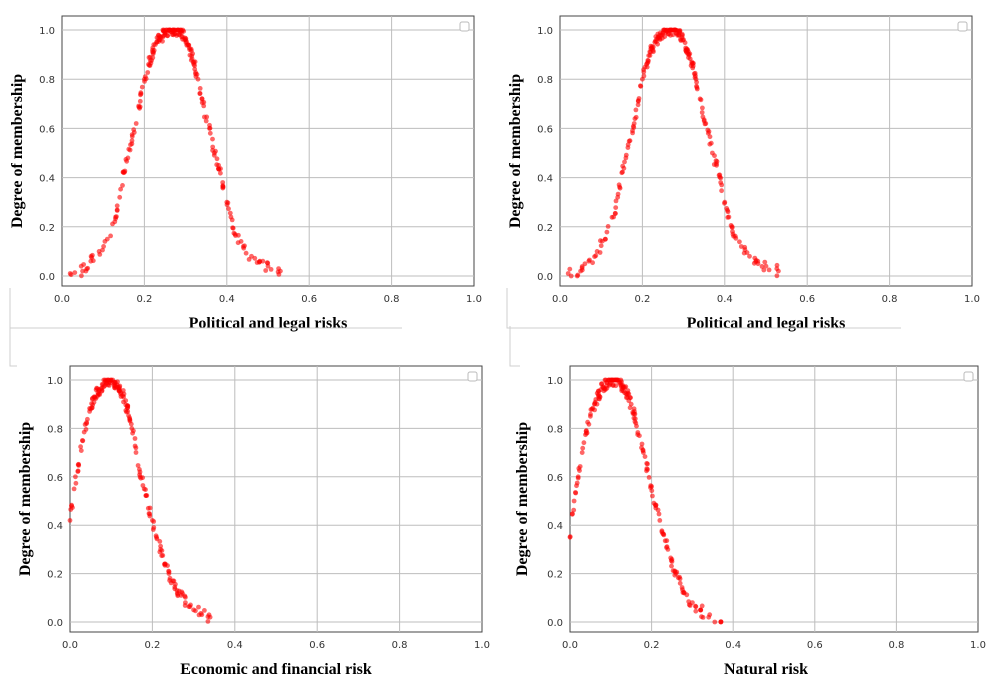  What do you see at coordinates (400, 645) in the screenshot?
I see `x-tick-label: 0.8` at bounding box center [400, 645].